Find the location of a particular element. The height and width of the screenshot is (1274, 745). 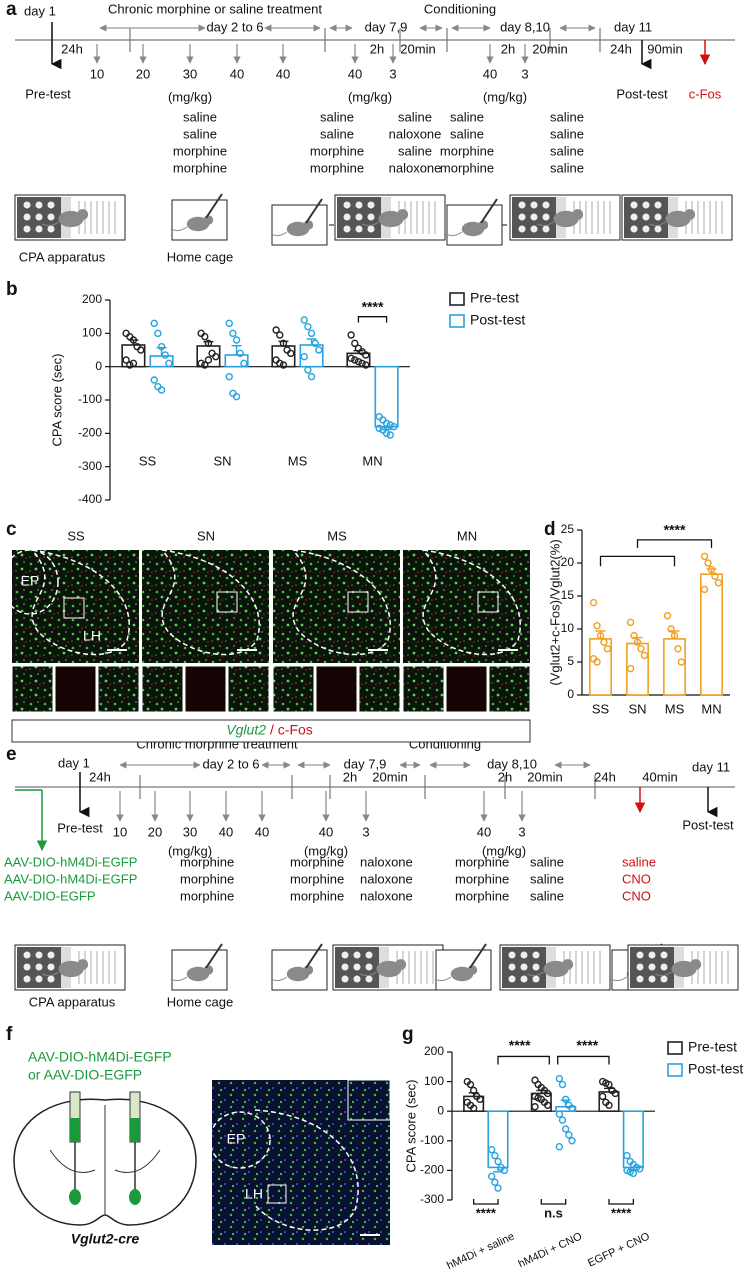

test-label: Pre-test is located at coordinates (48, 93).